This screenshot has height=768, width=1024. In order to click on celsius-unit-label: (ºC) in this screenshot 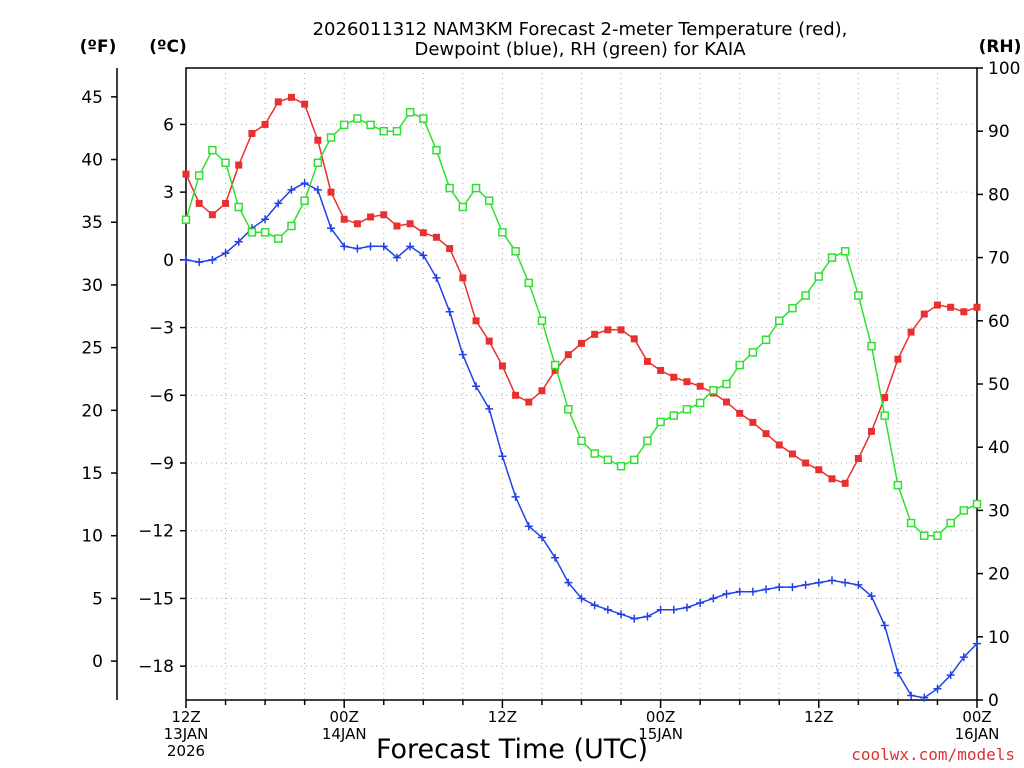, I will do `click(168, 47)`.